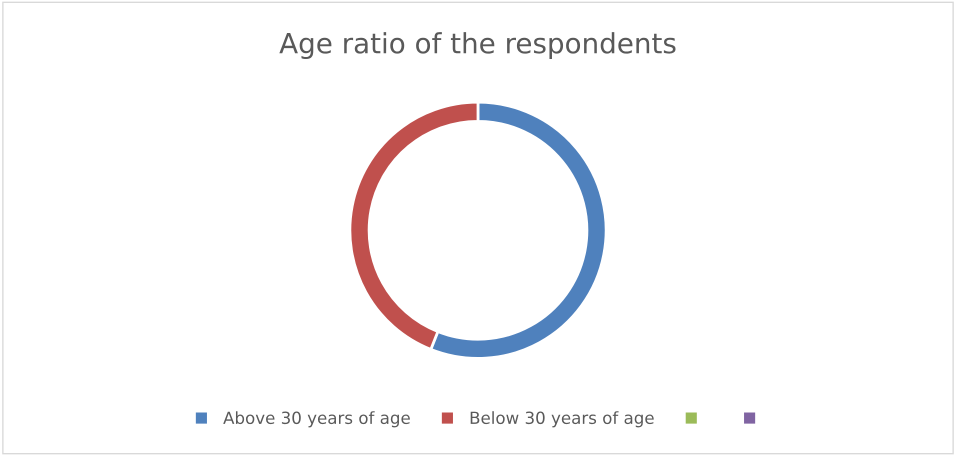 Image resolution: width=956 pixels, height=456 pixels. I want to click on legend-label: Above 30 years of age, so click(316, 419).